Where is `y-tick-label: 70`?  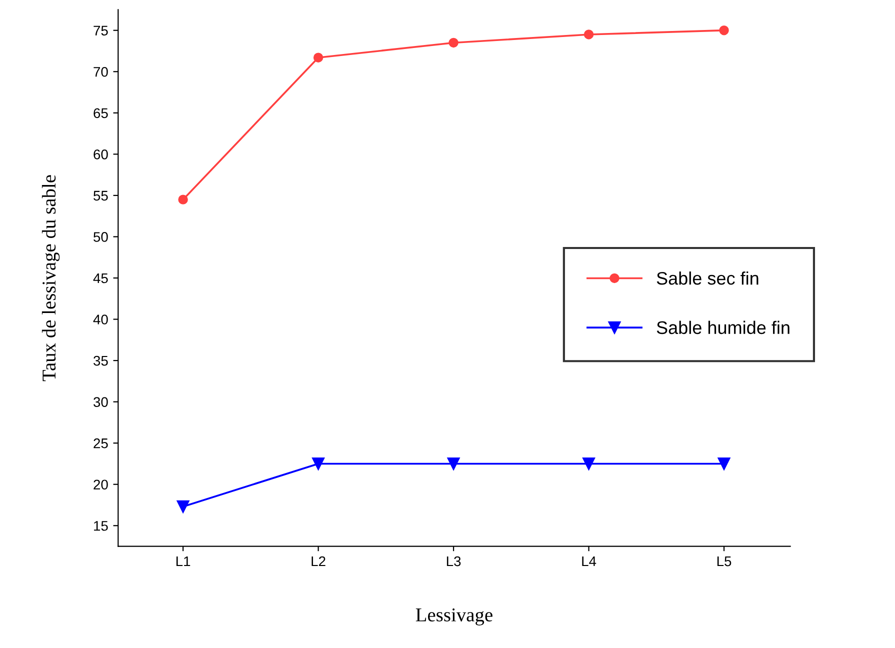
y-tick-label: 70 is located at coordinates (101, 71).